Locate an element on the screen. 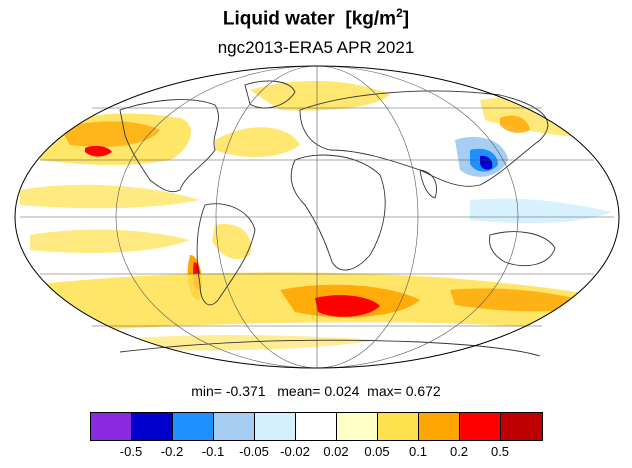 Image resolution: width=632 pixels, height=468 pixels. min-label: min= is located at coordinates (206, 391).